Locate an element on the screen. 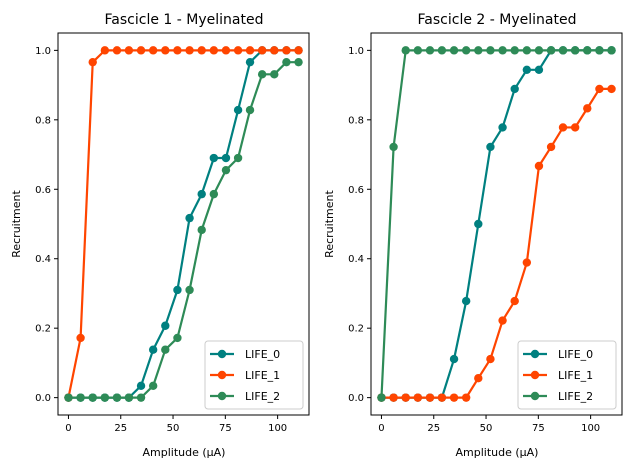 This screenshot has width=630, height=470. panel-1-ylabel: Recruitment is located at coordinates (16, 224).